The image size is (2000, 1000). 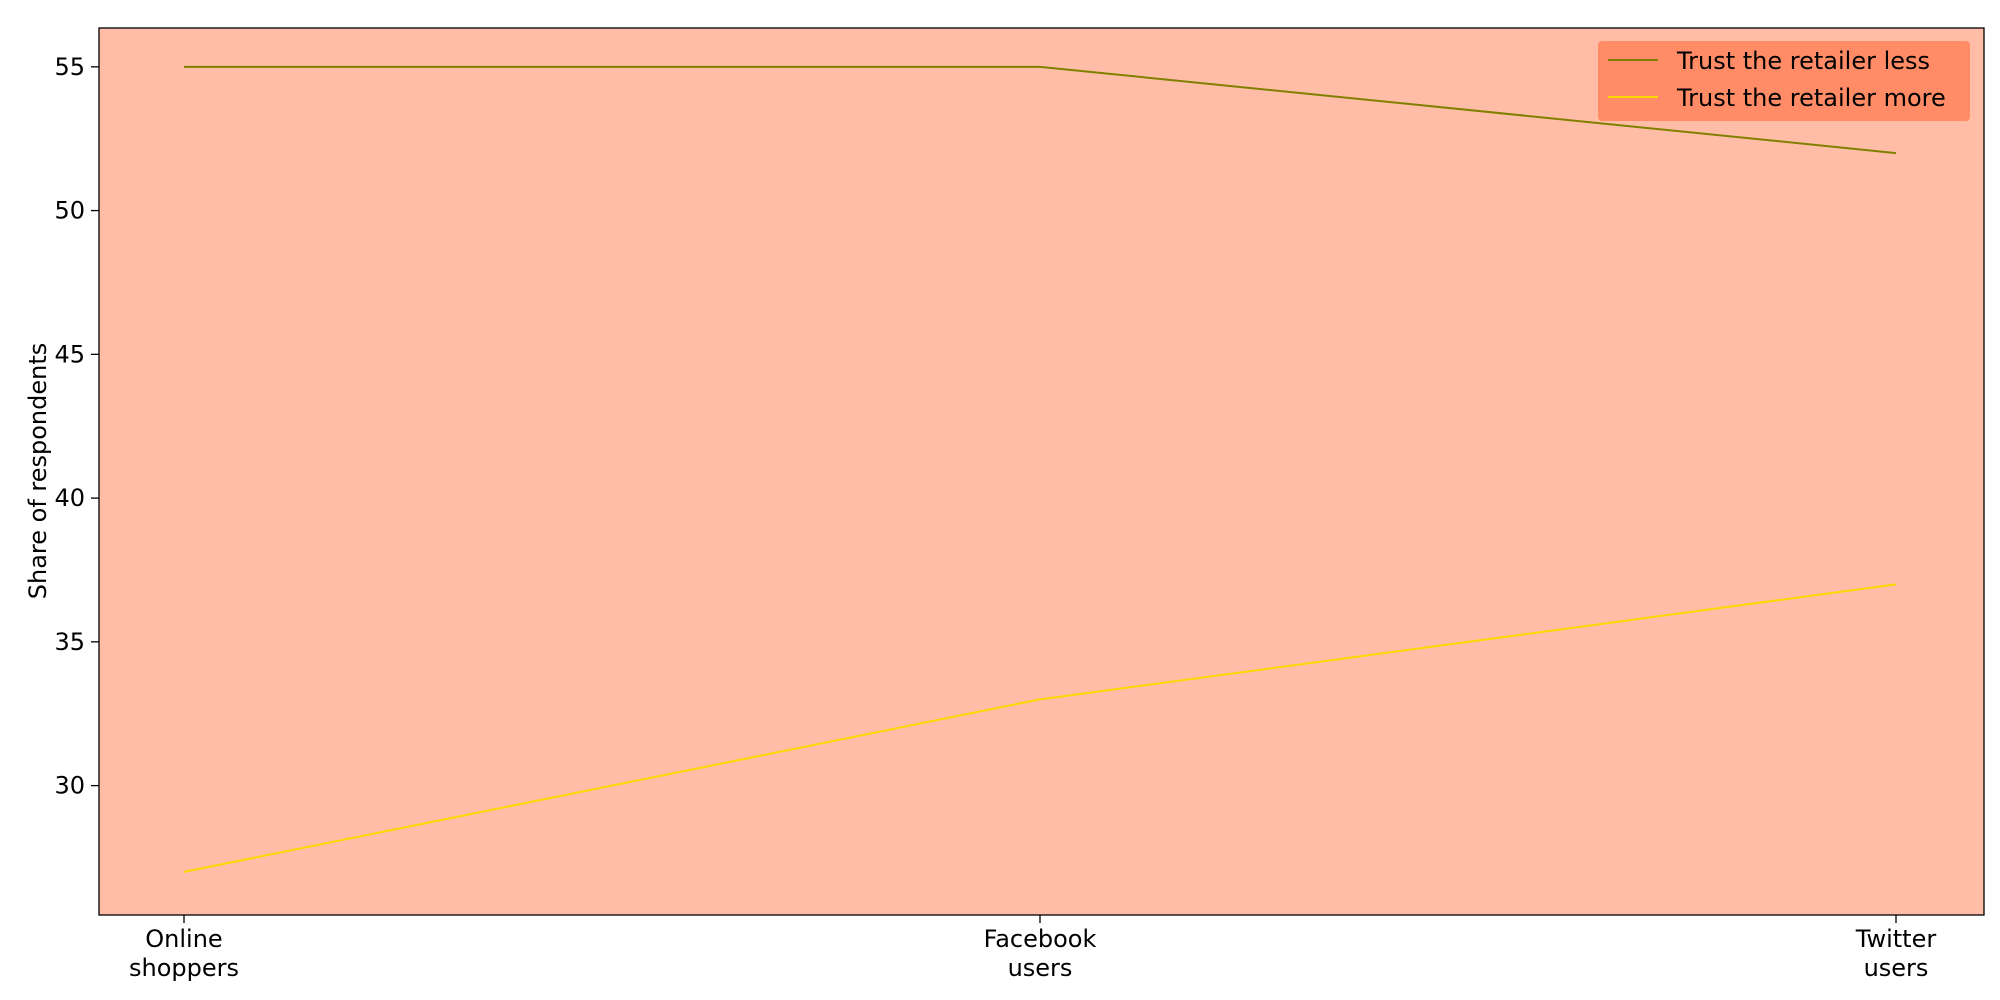 What do you see at coordinates (69, 67) in the screenshot?
I see `y-tick-label-6: 55` at bounding box center [69, 67].